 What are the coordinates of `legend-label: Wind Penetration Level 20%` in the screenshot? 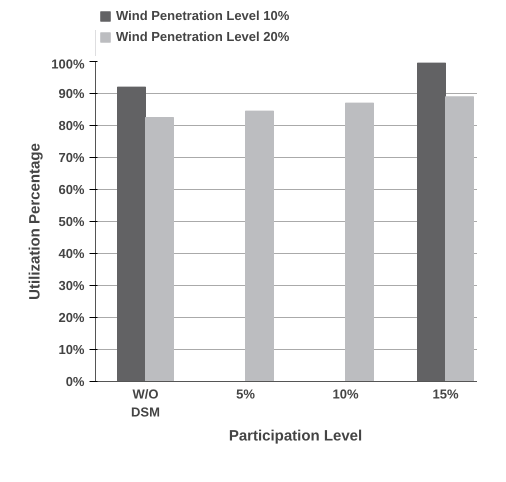 It's located at (203, 36).